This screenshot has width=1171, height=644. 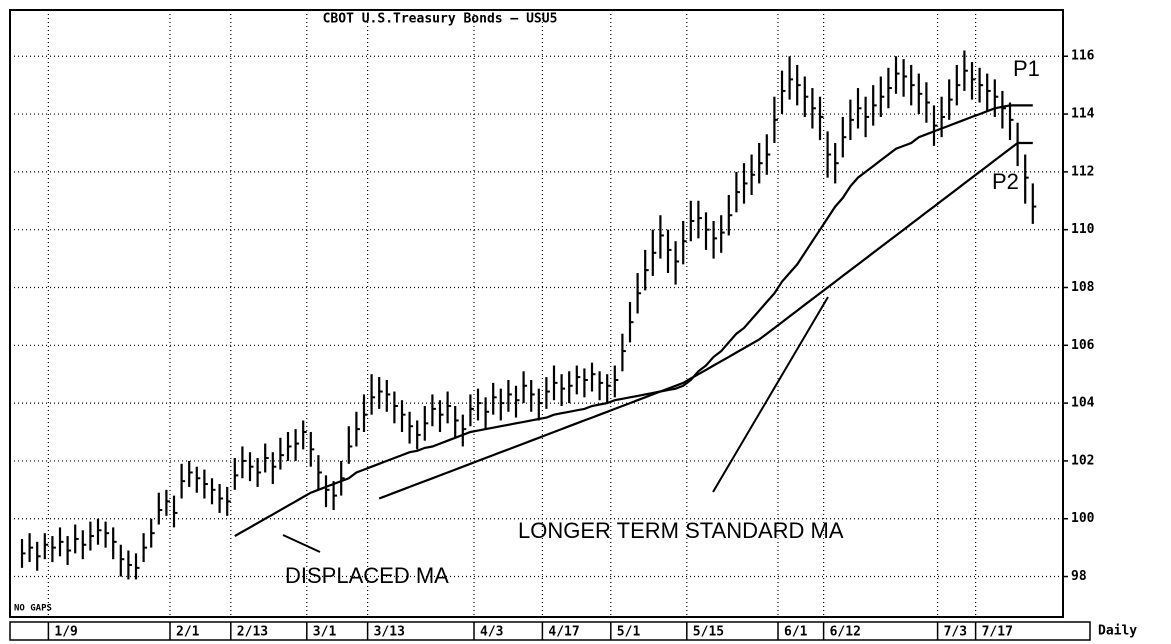 What do you see at coordinates (389, 632) in the screenshot?
I see `x-tick-label: 3/13` at bounding box center [389, 632].